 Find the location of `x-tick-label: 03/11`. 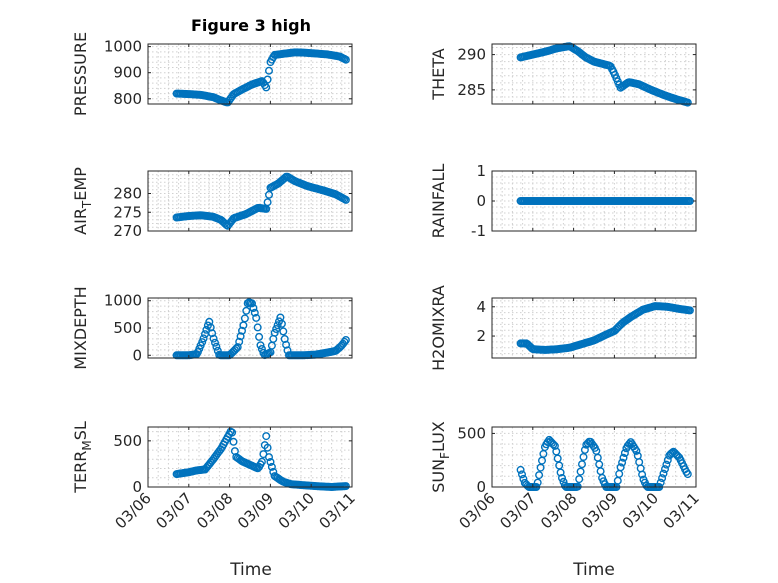

x-tick-label: 03/11 is located at coordinates (337, 510).